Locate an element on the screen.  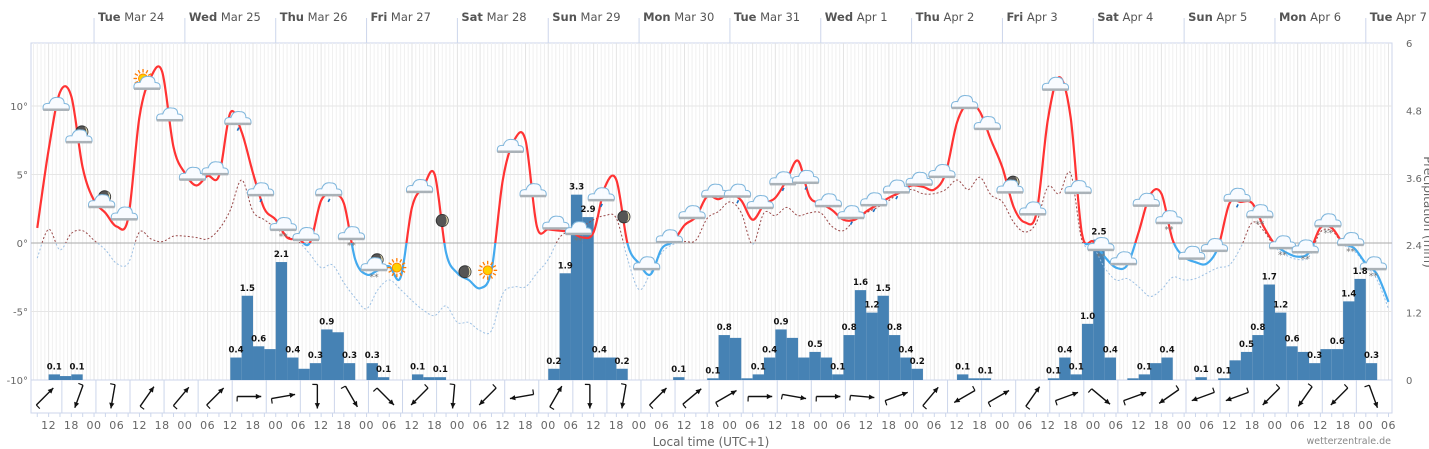
hour-tick-label: 00 is located at coordinates (184, 425).